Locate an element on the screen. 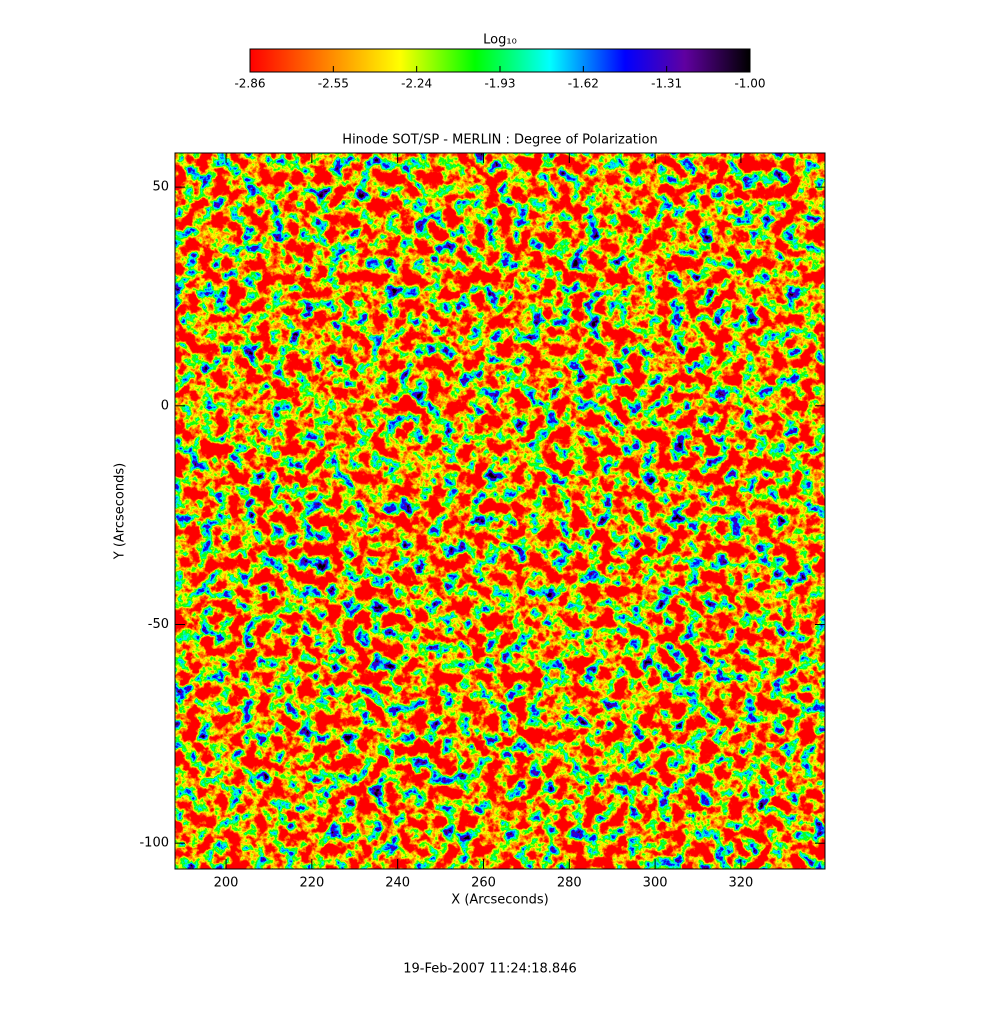 Image resolution: width=1000 pixels, height=1024 pixels. colorbar-tick-label: -2.86 is located at coordinates (249, 84).